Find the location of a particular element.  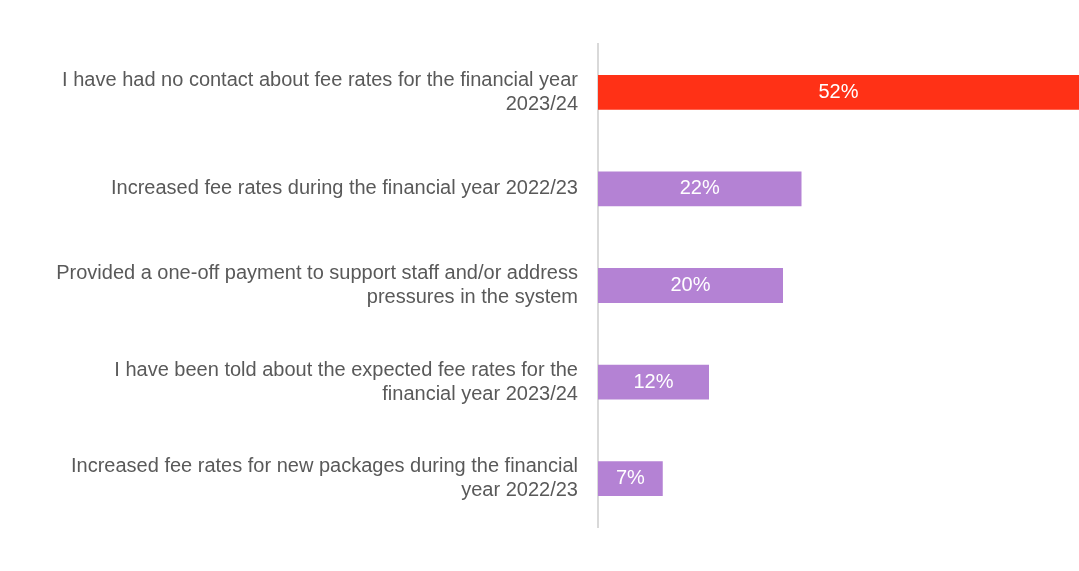

y-tick-label: Increased fee rates for new packages during the financial year 2022/23 is located at coordinates (324, 477).